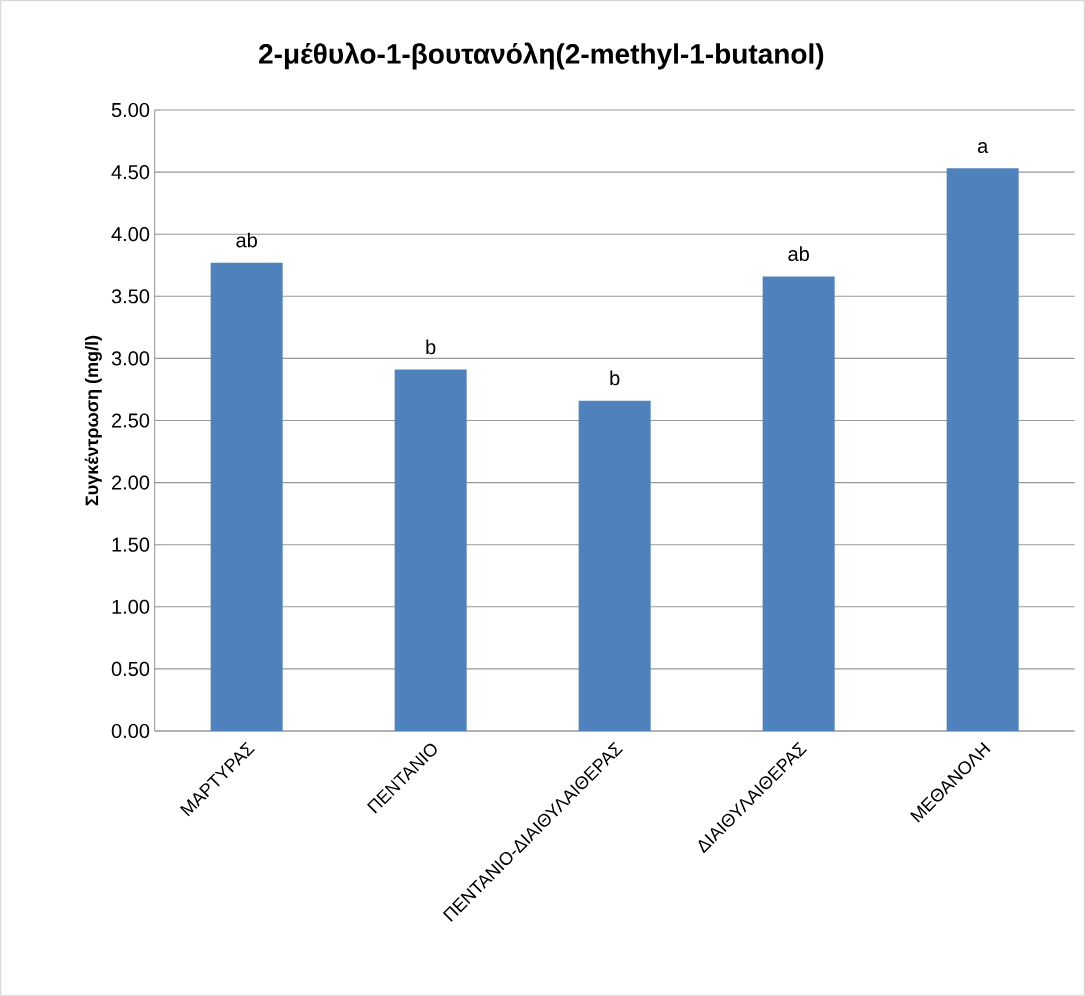  I want to click on y-tick-label: 3.50, so click(130, 296).